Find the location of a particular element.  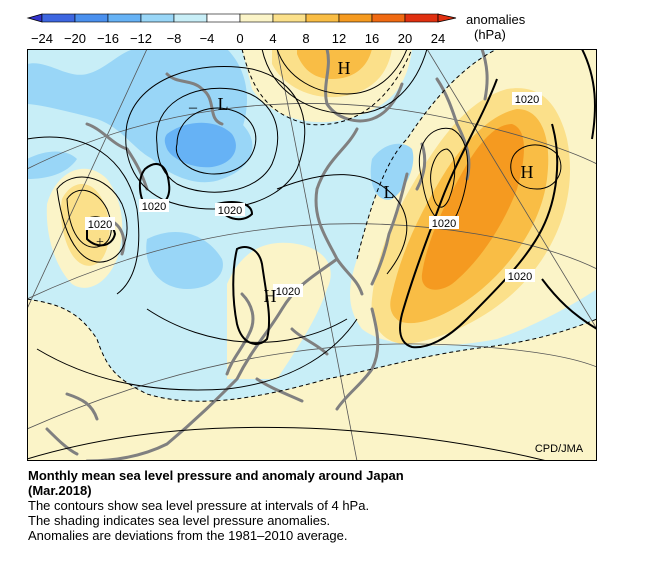

credit-label: CPD/JMA is located at coordinates (559, 449).